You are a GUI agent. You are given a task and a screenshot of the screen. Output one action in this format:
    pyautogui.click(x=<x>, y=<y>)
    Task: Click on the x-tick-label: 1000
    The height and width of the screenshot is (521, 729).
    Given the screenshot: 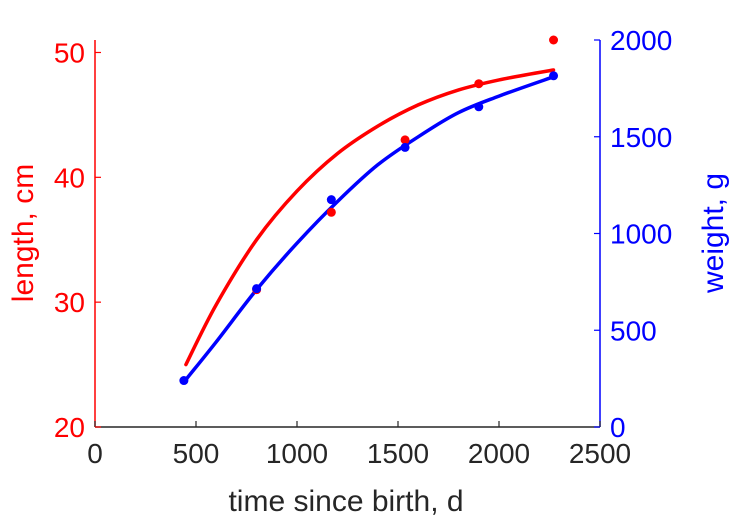 What is the action you would take?
    pyautogui.click(x=297, y=453)
    